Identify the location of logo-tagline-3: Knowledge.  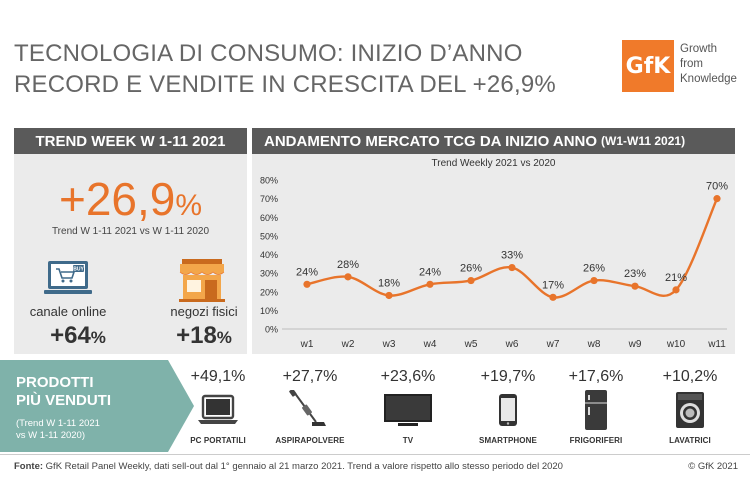
(708, 79).